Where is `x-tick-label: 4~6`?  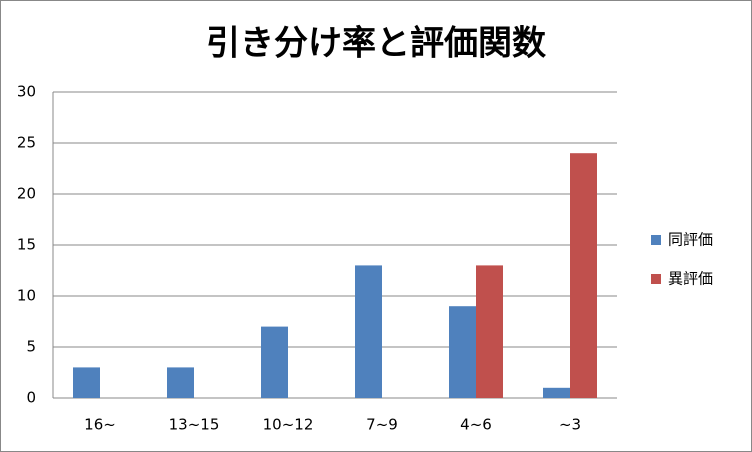
x-tick-label: 4~6 is located at coordinates (476, 425).